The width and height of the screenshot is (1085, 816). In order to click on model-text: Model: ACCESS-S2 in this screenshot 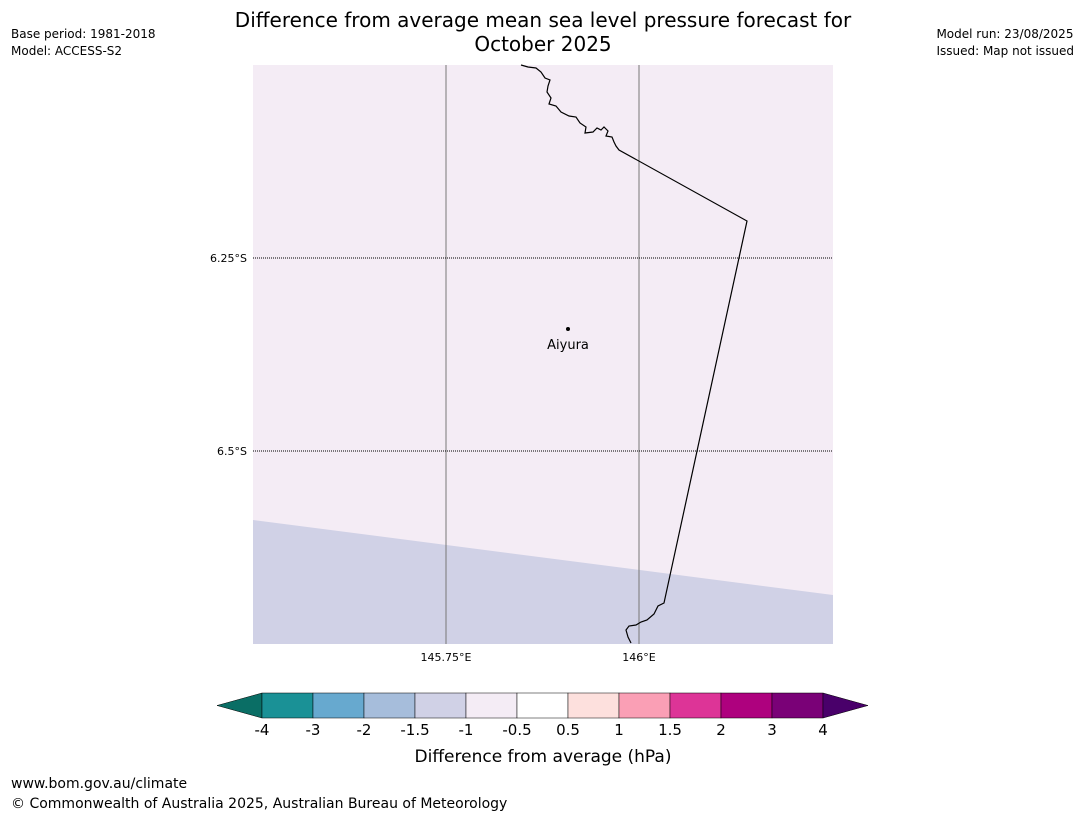, I will do `click(67, 51)`.